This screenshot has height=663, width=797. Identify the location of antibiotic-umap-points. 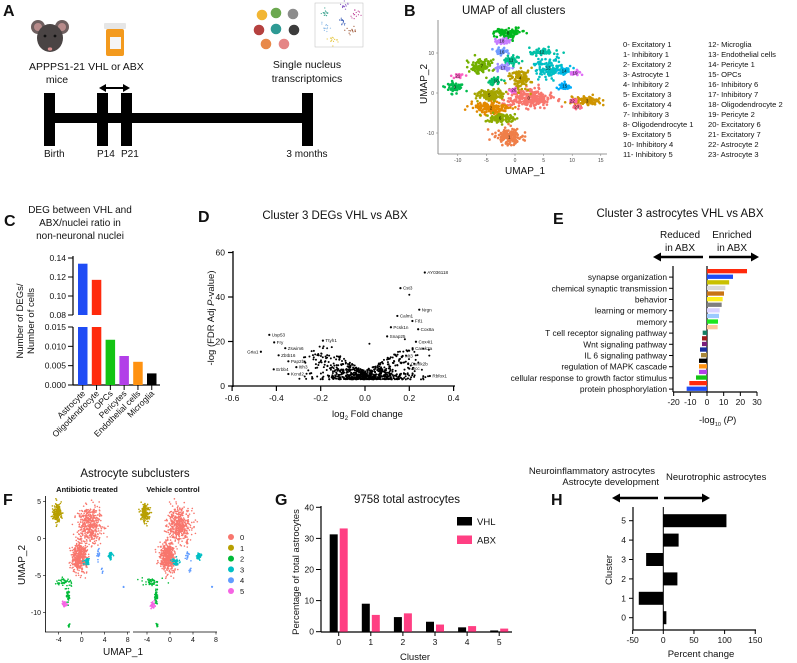
(87, 562).